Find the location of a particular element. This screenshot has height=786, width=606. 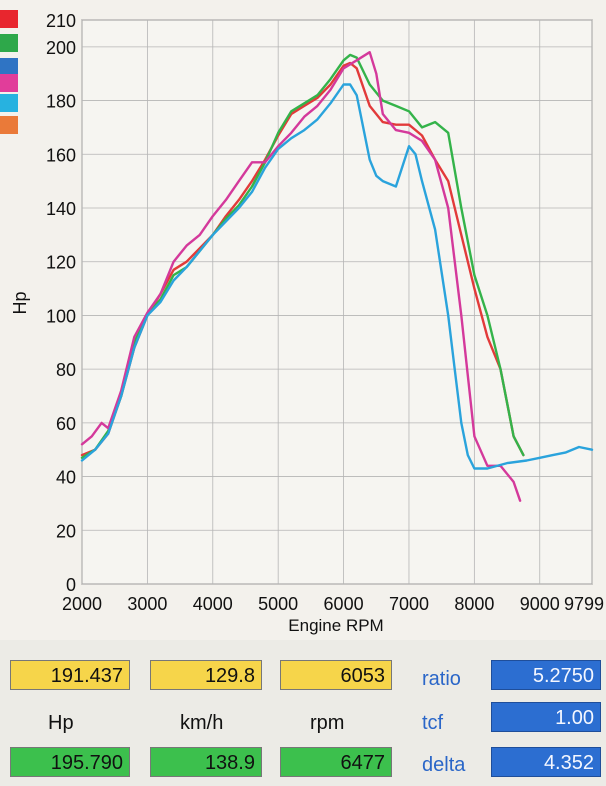

speed-peak-value: 138.9 is located at coordinates (206, 762).